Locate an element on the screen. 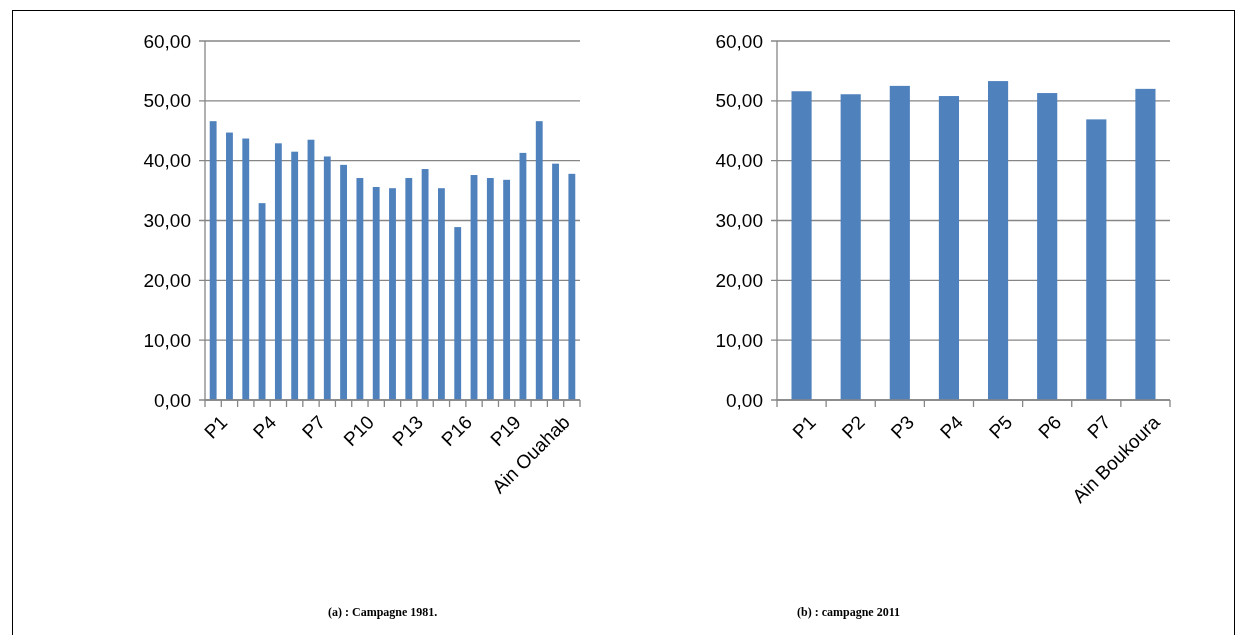 The height and width of the screenshot is (635, 1247). x-tick-label: P13 is located at coordinates (408, 431).